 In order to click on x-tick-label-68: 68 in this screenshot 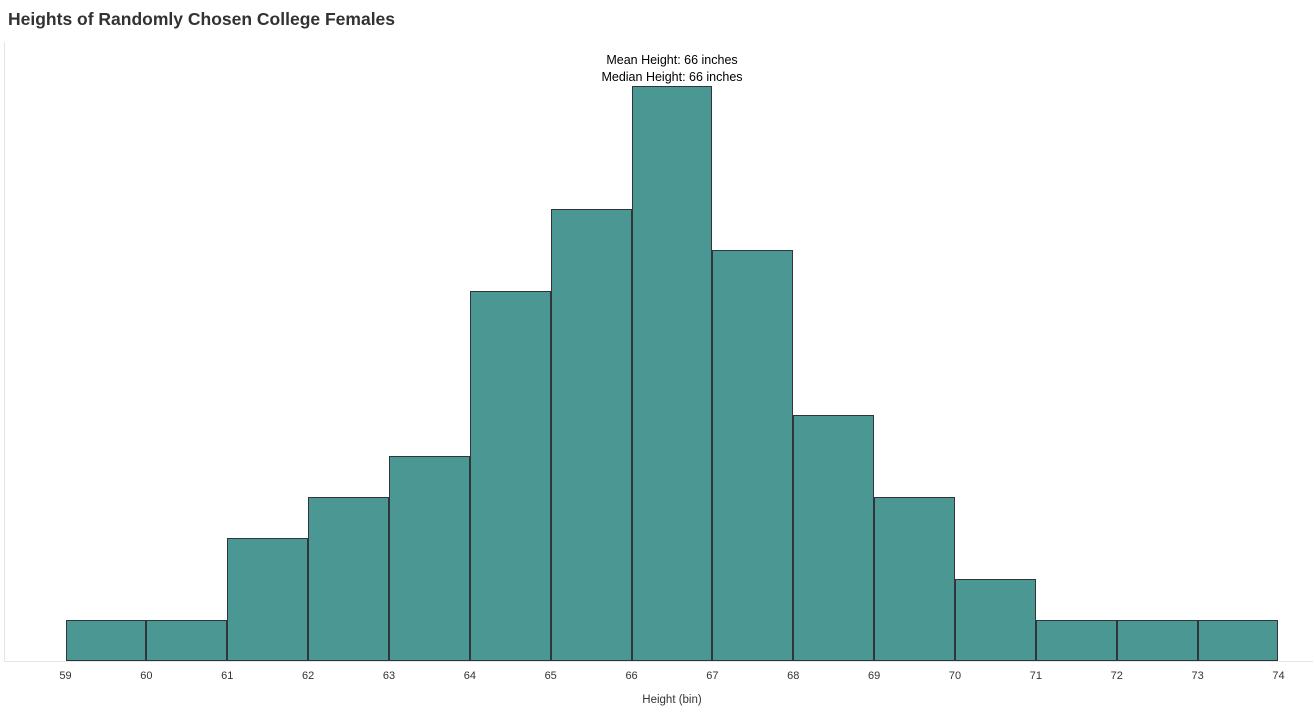, I will do `click(793, 676)`.